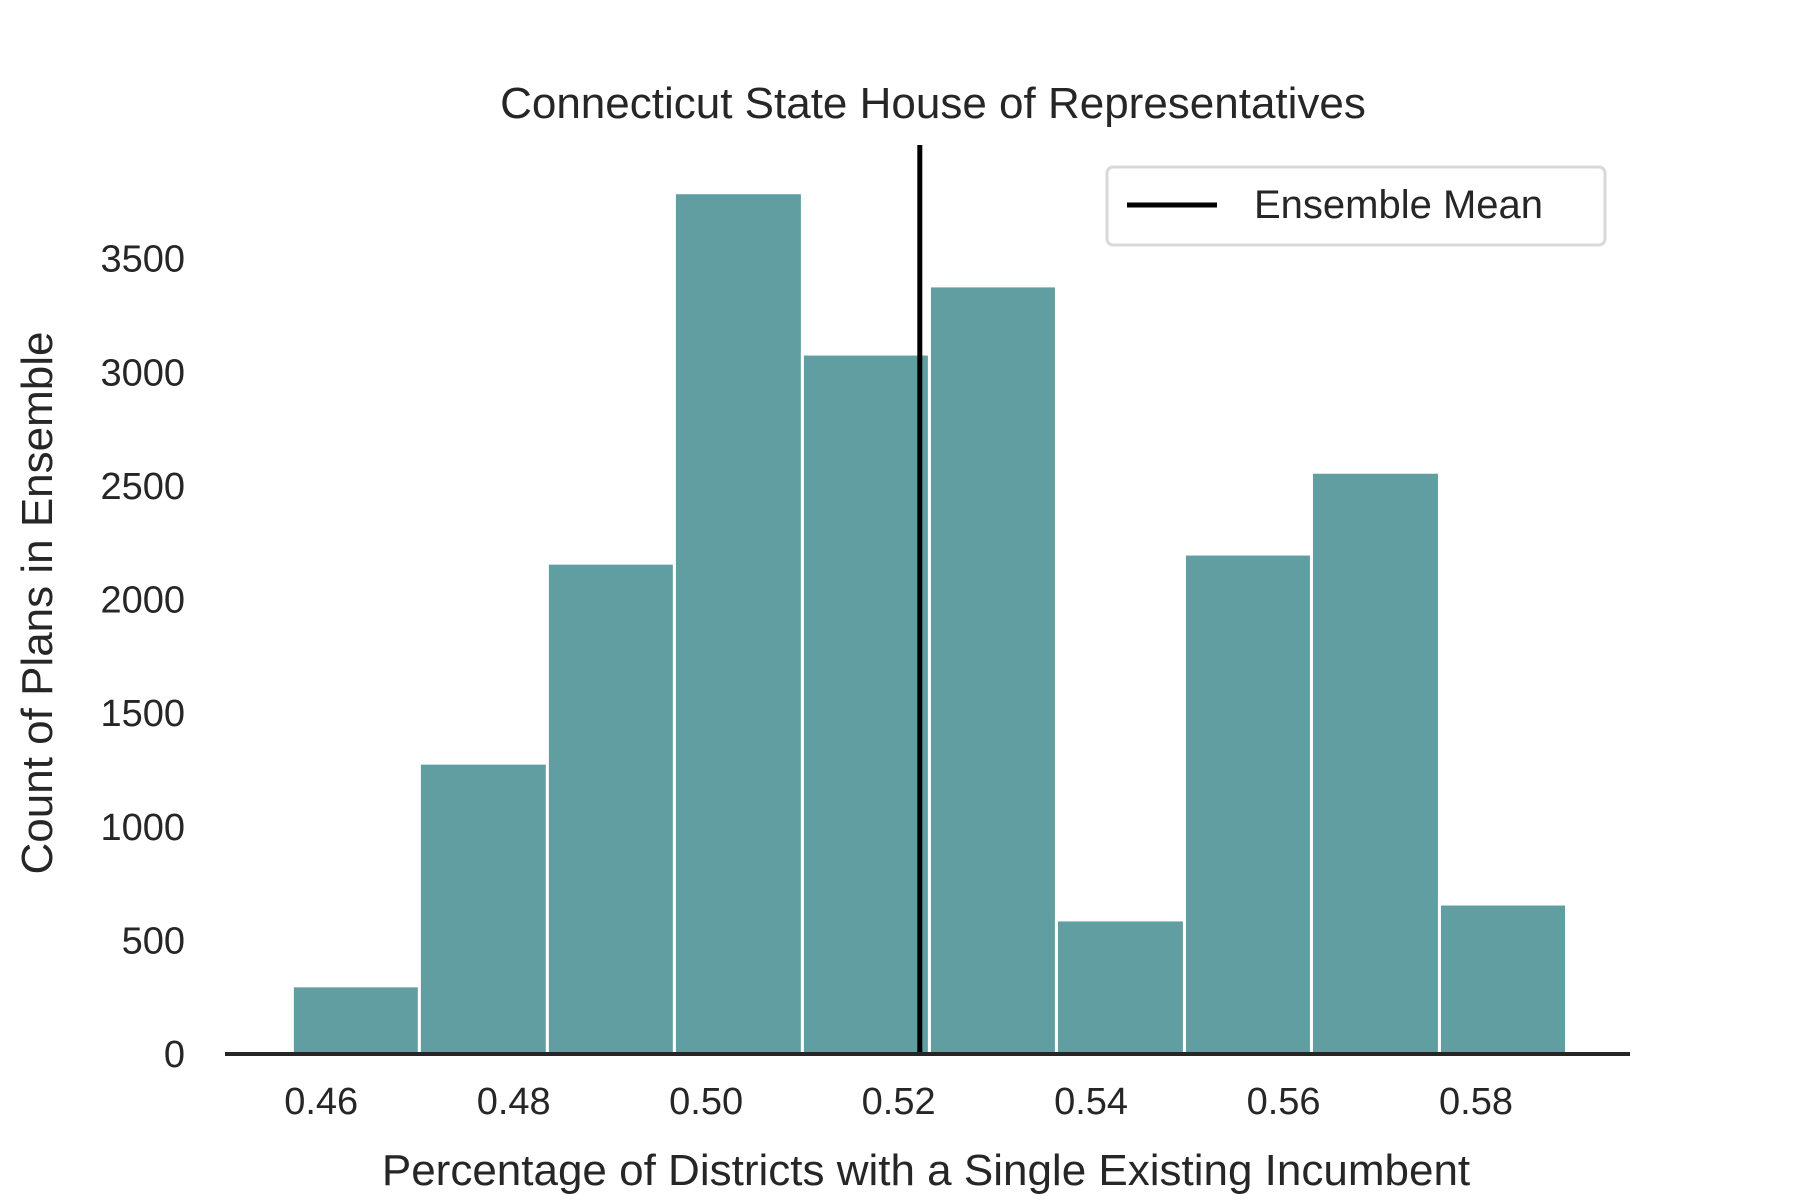 This screenshot has width=1800, height=1200. What do you see at coordinates (174, 1055) in the screenshot?
I see `y-tick-label: 0` at bounding box center [174, 1055].